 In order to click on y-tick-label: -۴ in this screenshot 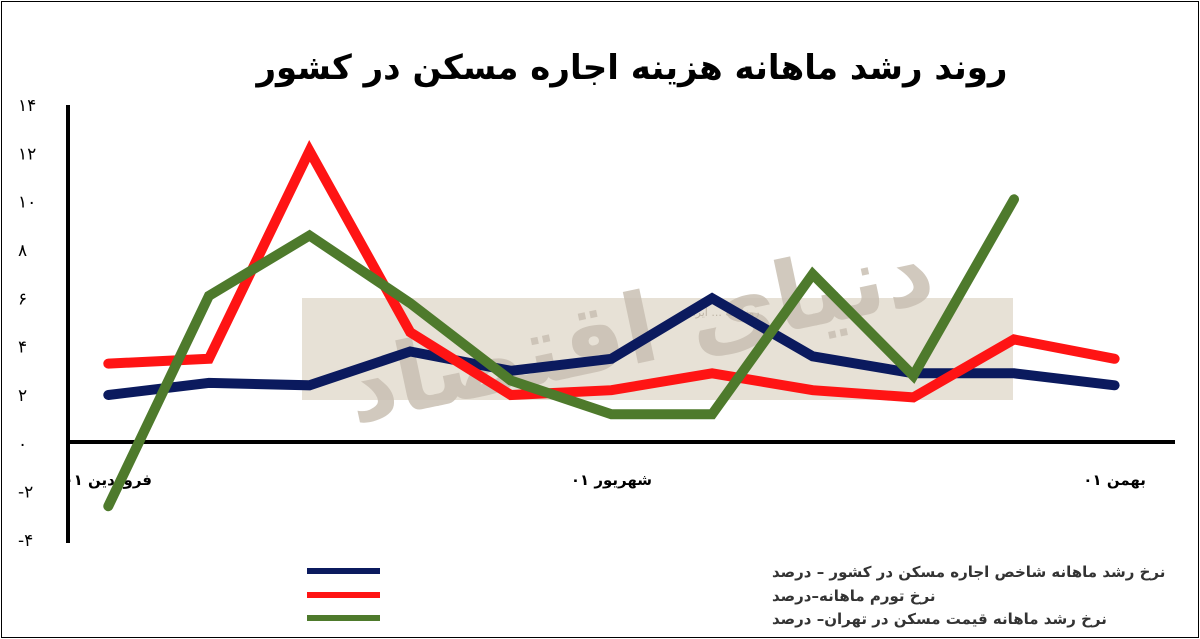, I will do `click(25, 541)`.